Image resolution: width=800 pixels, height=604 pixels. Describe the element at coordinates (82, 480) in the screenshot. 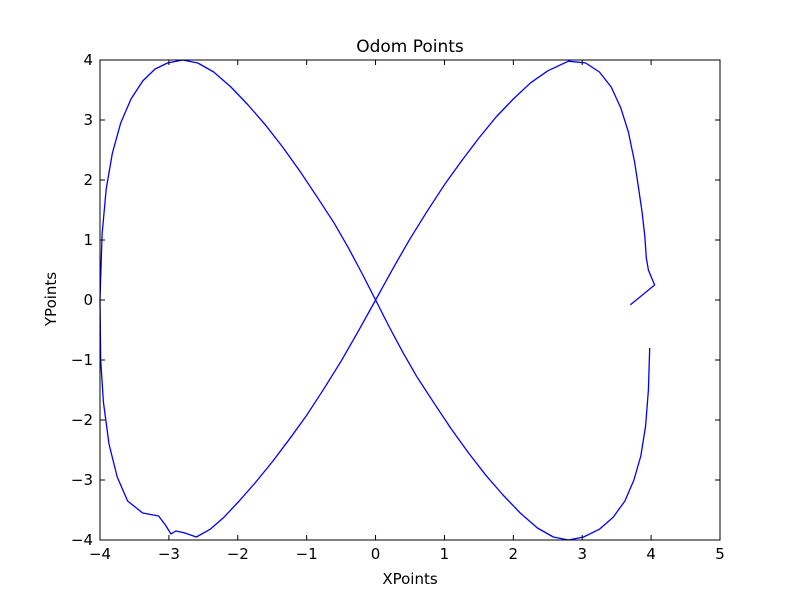

I see `y-tick-label: −3` at that location.